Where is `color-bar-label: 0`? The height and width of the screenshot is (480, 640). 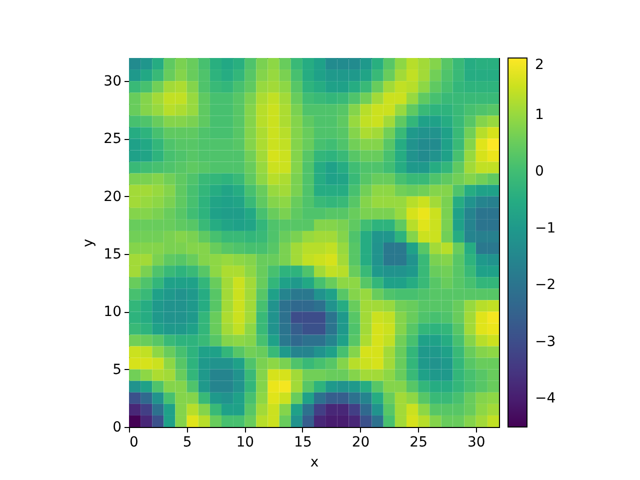
color-bar-label: 0 is located at coordinates (539, 172).